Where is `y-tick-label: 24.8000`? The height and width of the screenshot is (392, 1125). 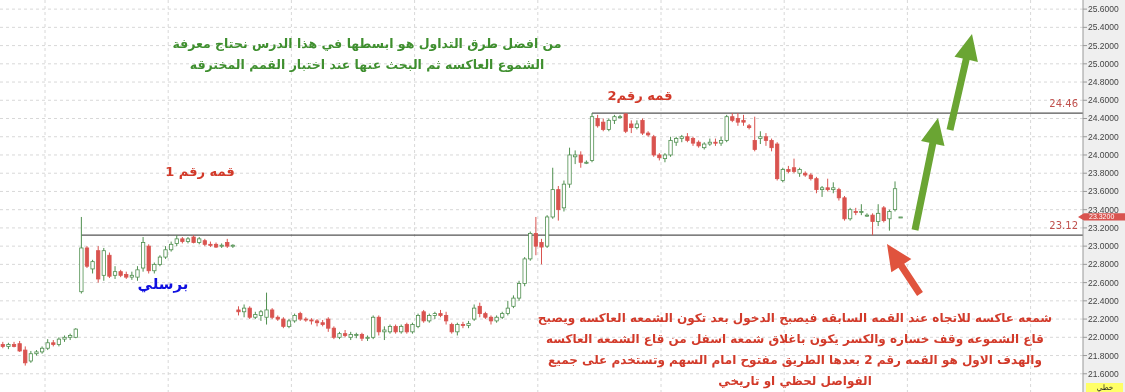
y-tick-label: 24.8000 is located at coordinates (1103, 82).